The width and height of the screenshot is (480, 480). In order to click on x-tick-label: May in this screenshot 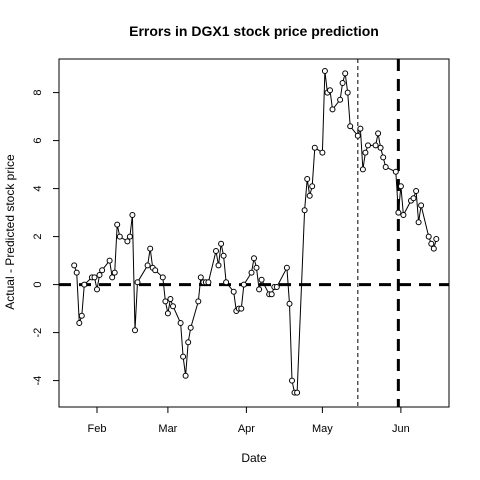, I will do `click(322, 429)`.